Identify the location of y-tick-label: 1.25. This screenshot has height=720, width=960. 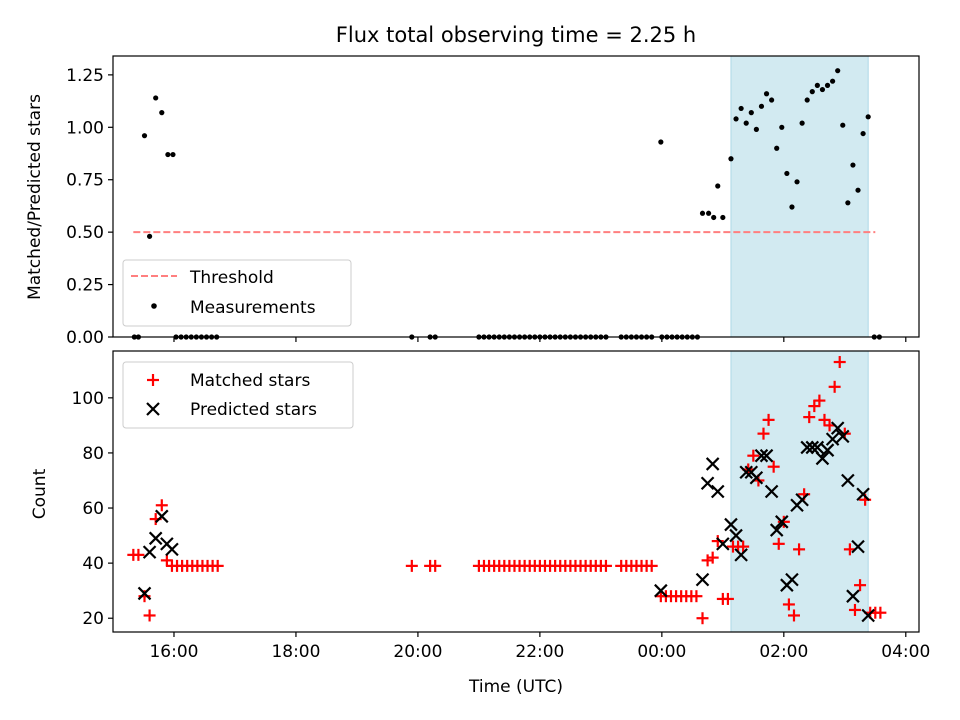
(85, 76).